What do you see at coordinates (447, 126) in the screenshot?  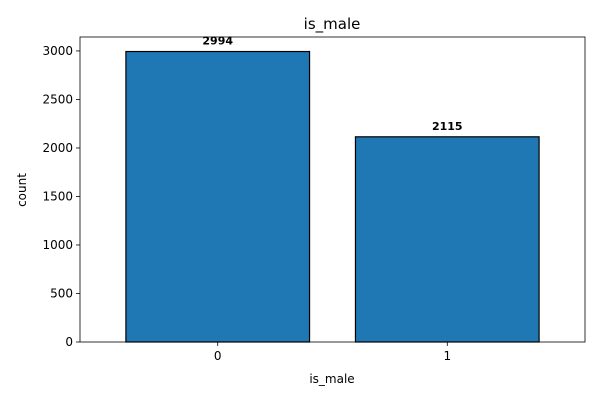 I see `data-label-1: 2115` at bounding box center [447, 126].